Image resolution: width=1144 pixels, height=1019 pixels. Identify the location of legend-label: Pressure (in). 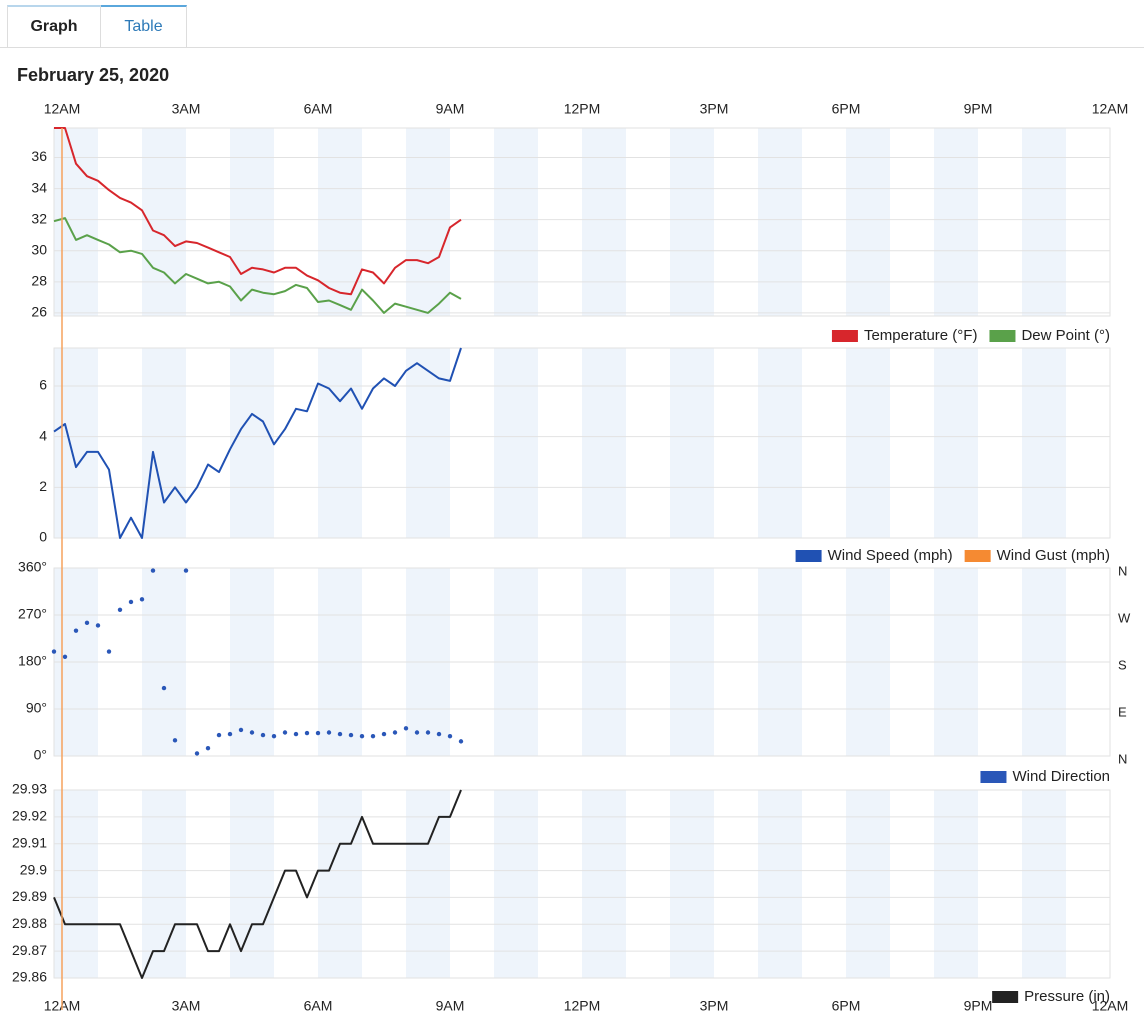
(1067, 996).